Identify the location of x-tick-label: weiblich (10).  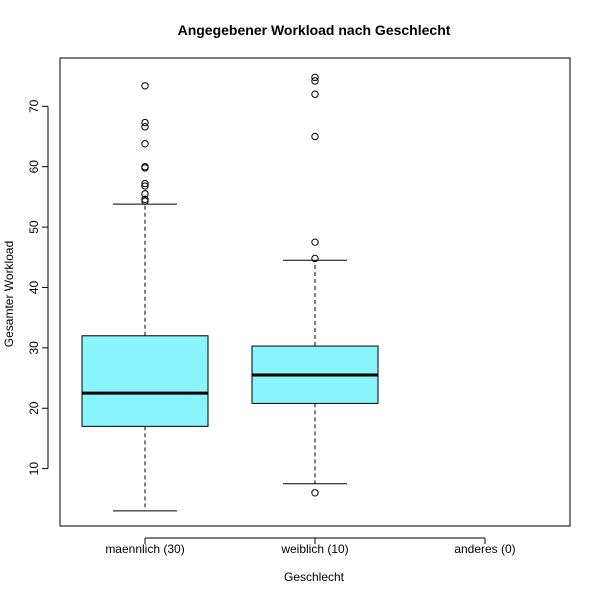
(314, 549).